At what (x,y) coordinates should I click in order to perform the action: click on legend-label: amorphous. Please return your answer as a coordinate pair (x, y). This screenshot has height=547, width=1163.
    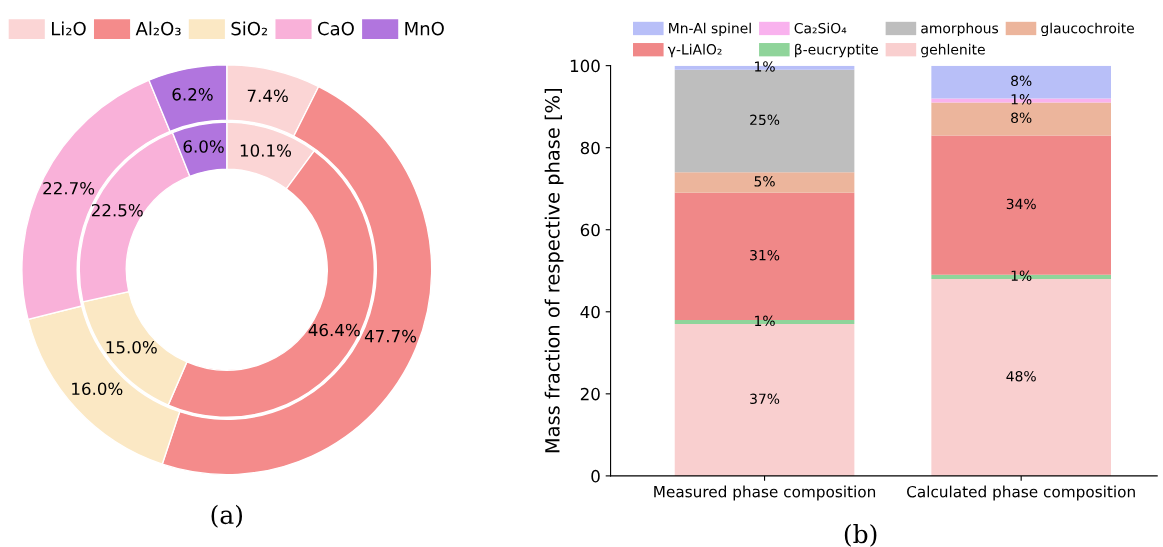
    Looking at the image, I should click on (960, 29).